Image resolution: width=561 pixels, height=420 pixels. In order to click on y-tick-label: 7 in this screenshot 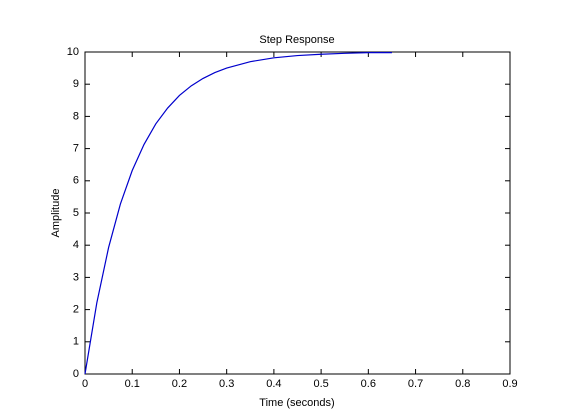, I will do `click(76, 149)`.